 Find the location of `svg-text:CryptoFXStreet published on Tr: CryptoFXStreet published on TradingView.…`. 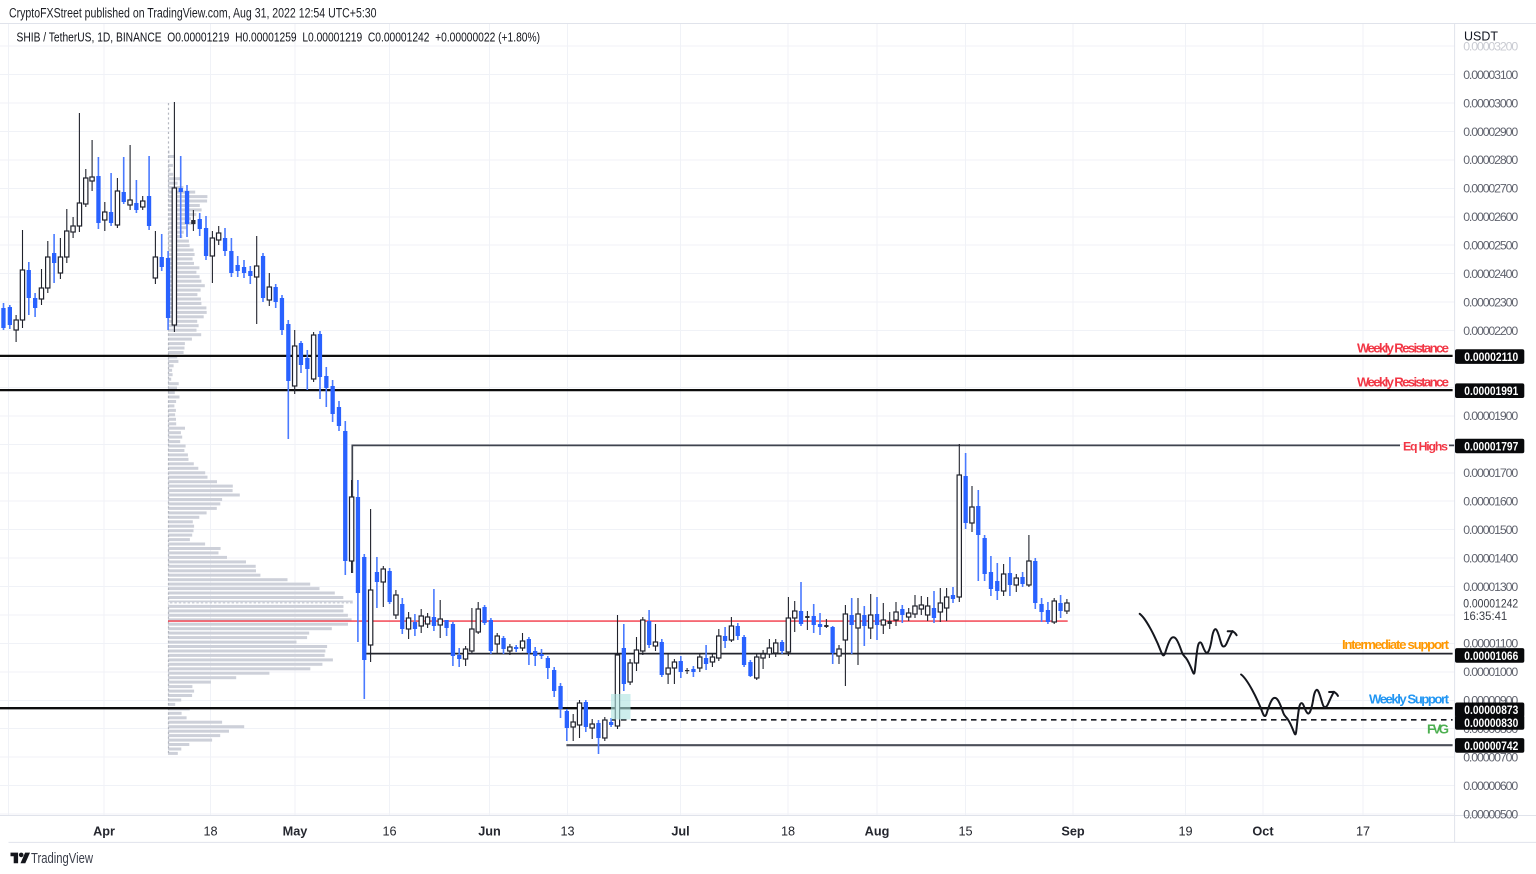

svg-text:CryptoFXStreet published on Tr: CryptoFXStreet published on TradingView.… is located at coordinates (193, 13).